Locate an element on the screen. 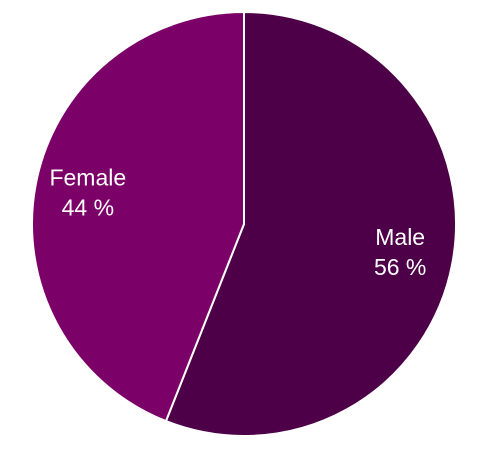 This screenshot has height=449, width=486. slice-value-label: 56 % is located at coordinates (400, 267).